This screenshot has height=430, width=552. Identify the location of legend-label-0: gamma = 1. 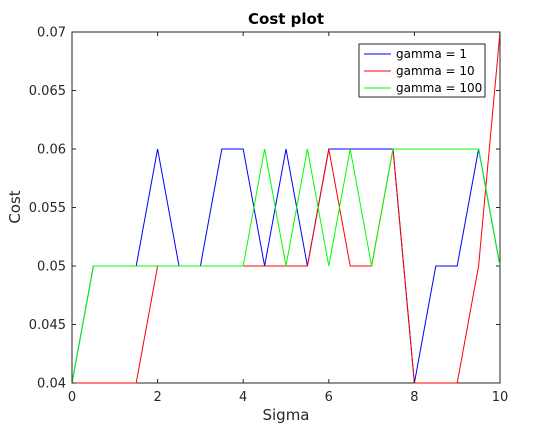
(431, 54).